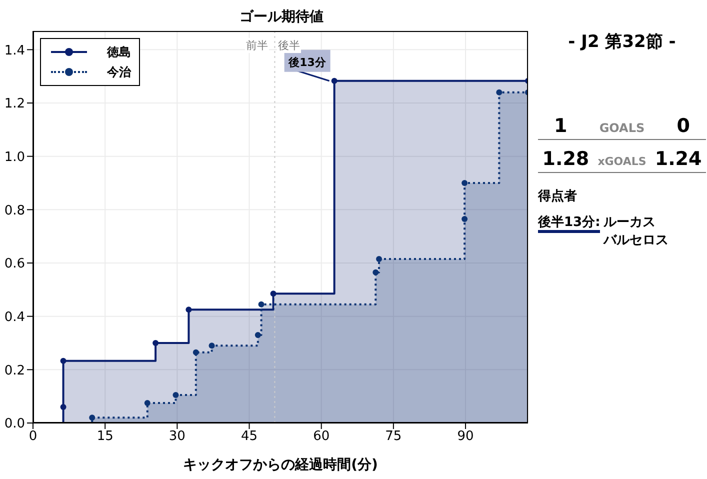 This screenshot has width=707, height=479. What do you see at coordinates (622, 42) in the screenshot?
I see `text: - J2 第32節 -` at bounding box center [622, 42].